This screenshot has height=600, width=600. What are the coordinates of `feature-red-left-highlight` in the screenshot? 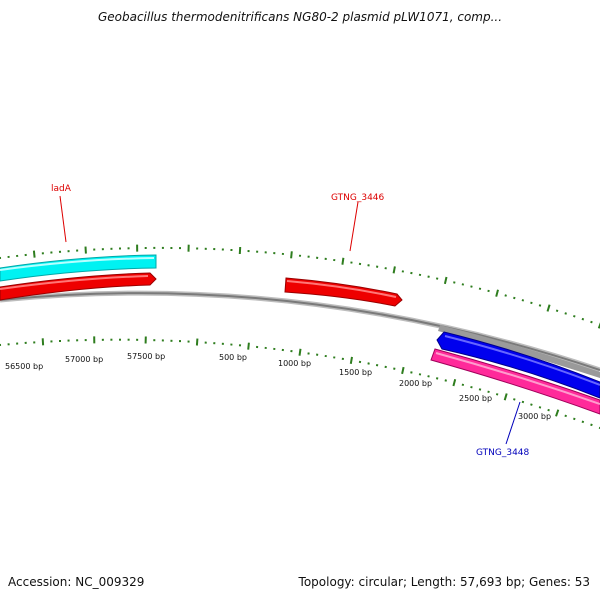 It's located at (74, 282).